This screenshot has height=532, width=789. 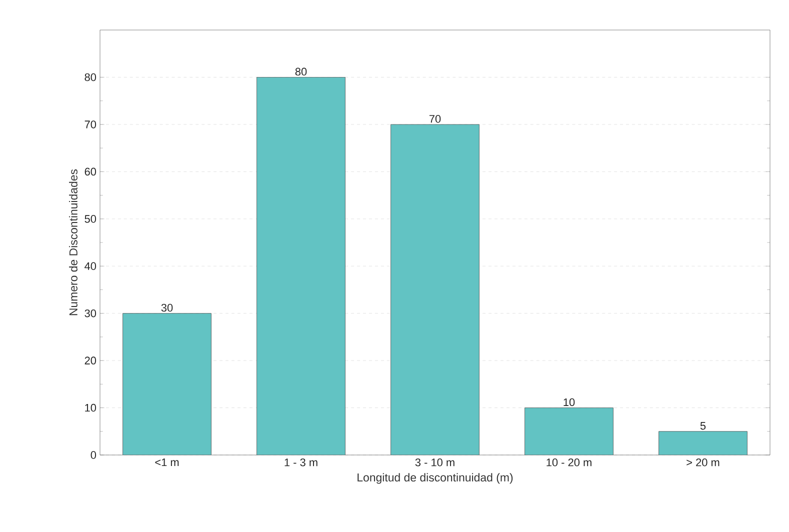 What do you see at coordinates (569, 402) in the screenshot?
I see `data-label: 10` at bounding box center [569, 402].